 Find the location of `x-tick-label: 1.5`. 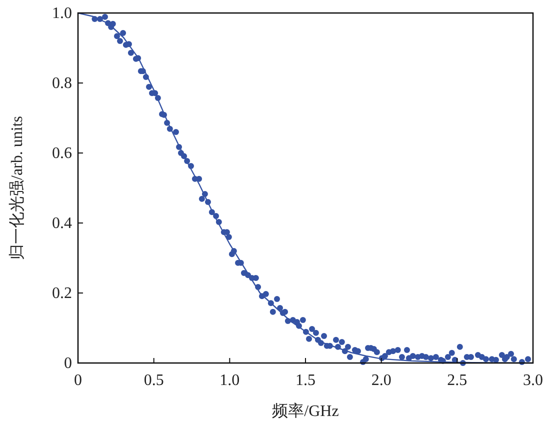

x-tick-label: 1.5 is located at coordinates (306, 380).